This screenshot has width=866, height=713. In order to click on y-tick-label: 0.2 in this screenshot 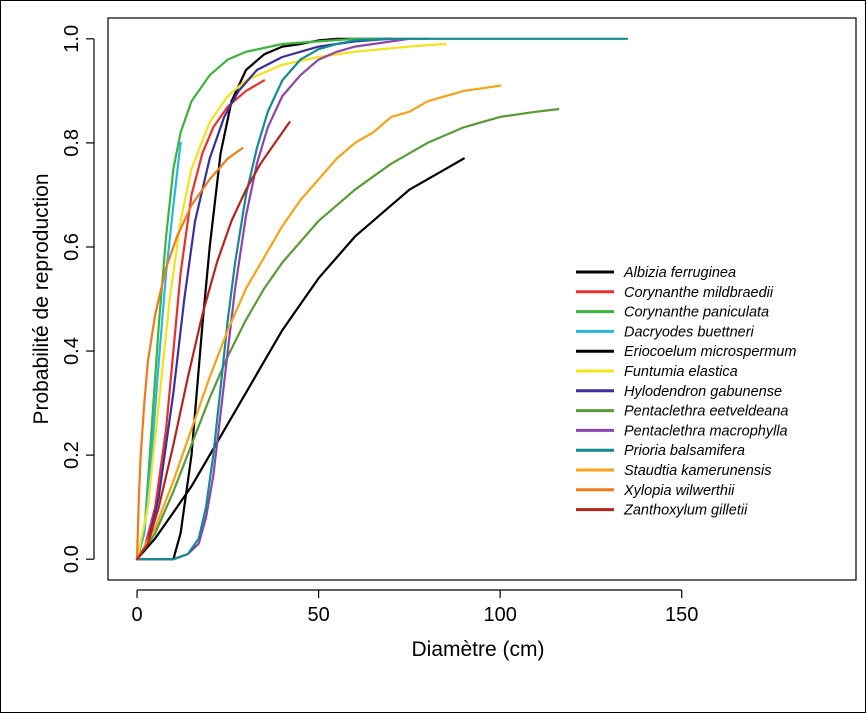, I will do `click(72, 455)`.